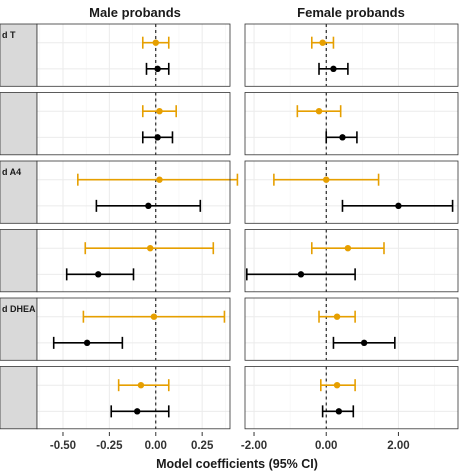 Image resolution: width=474 pixels, height=474 pixels. What do you see at coordinates (9, 35) in the screenshot?
I see `strip-label: d T` at bounding box center [9, 35].